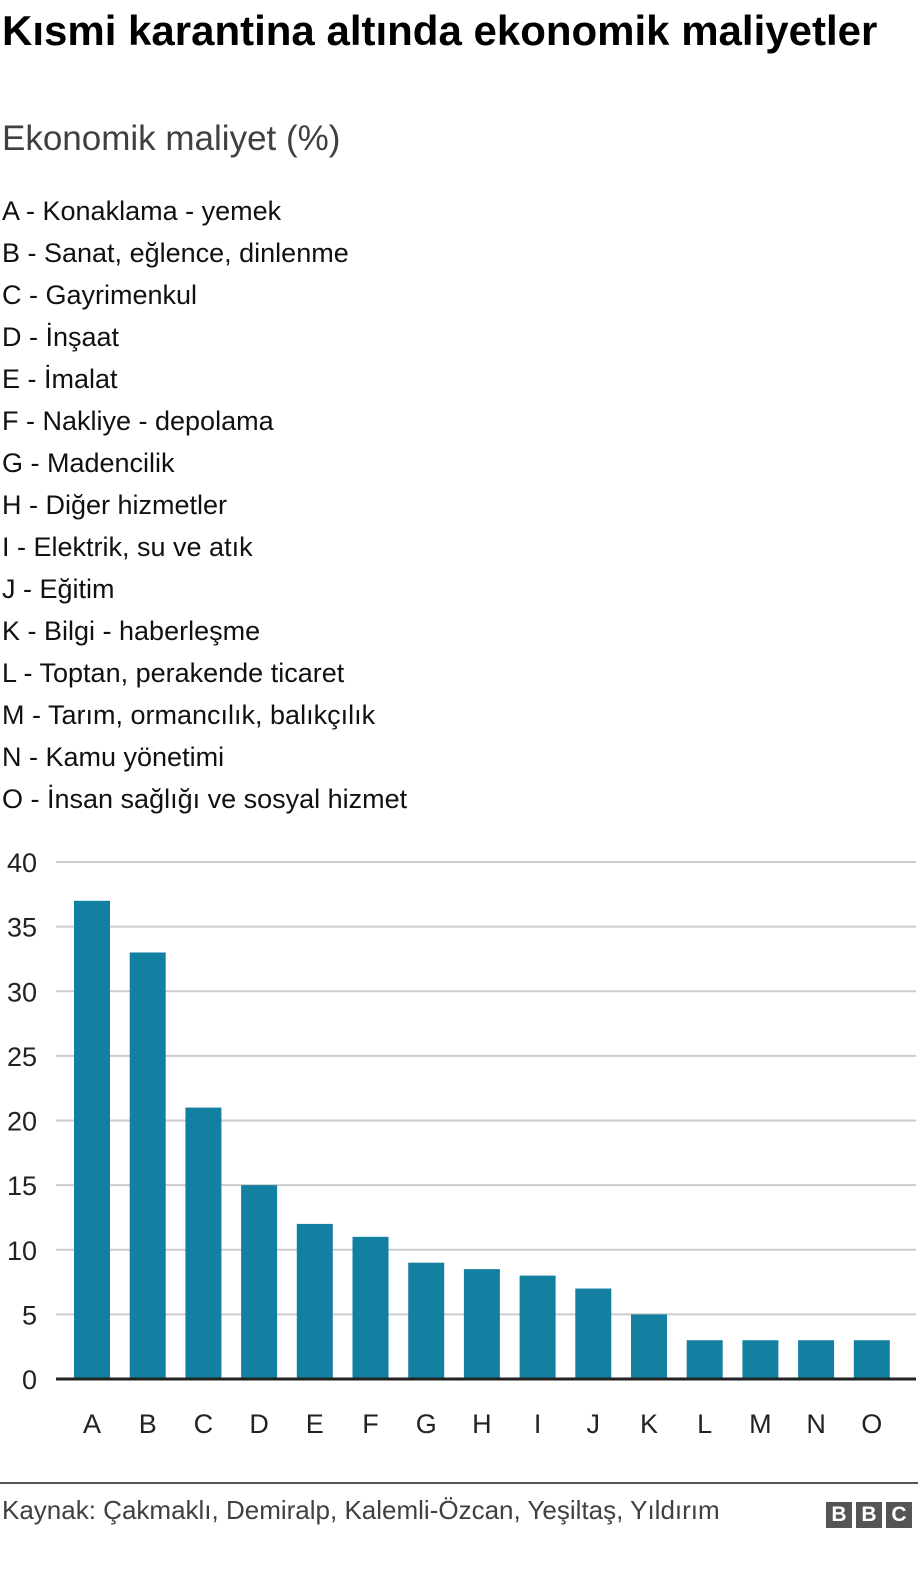  I want to click on x-tick-label: M, so click(760, 1424).